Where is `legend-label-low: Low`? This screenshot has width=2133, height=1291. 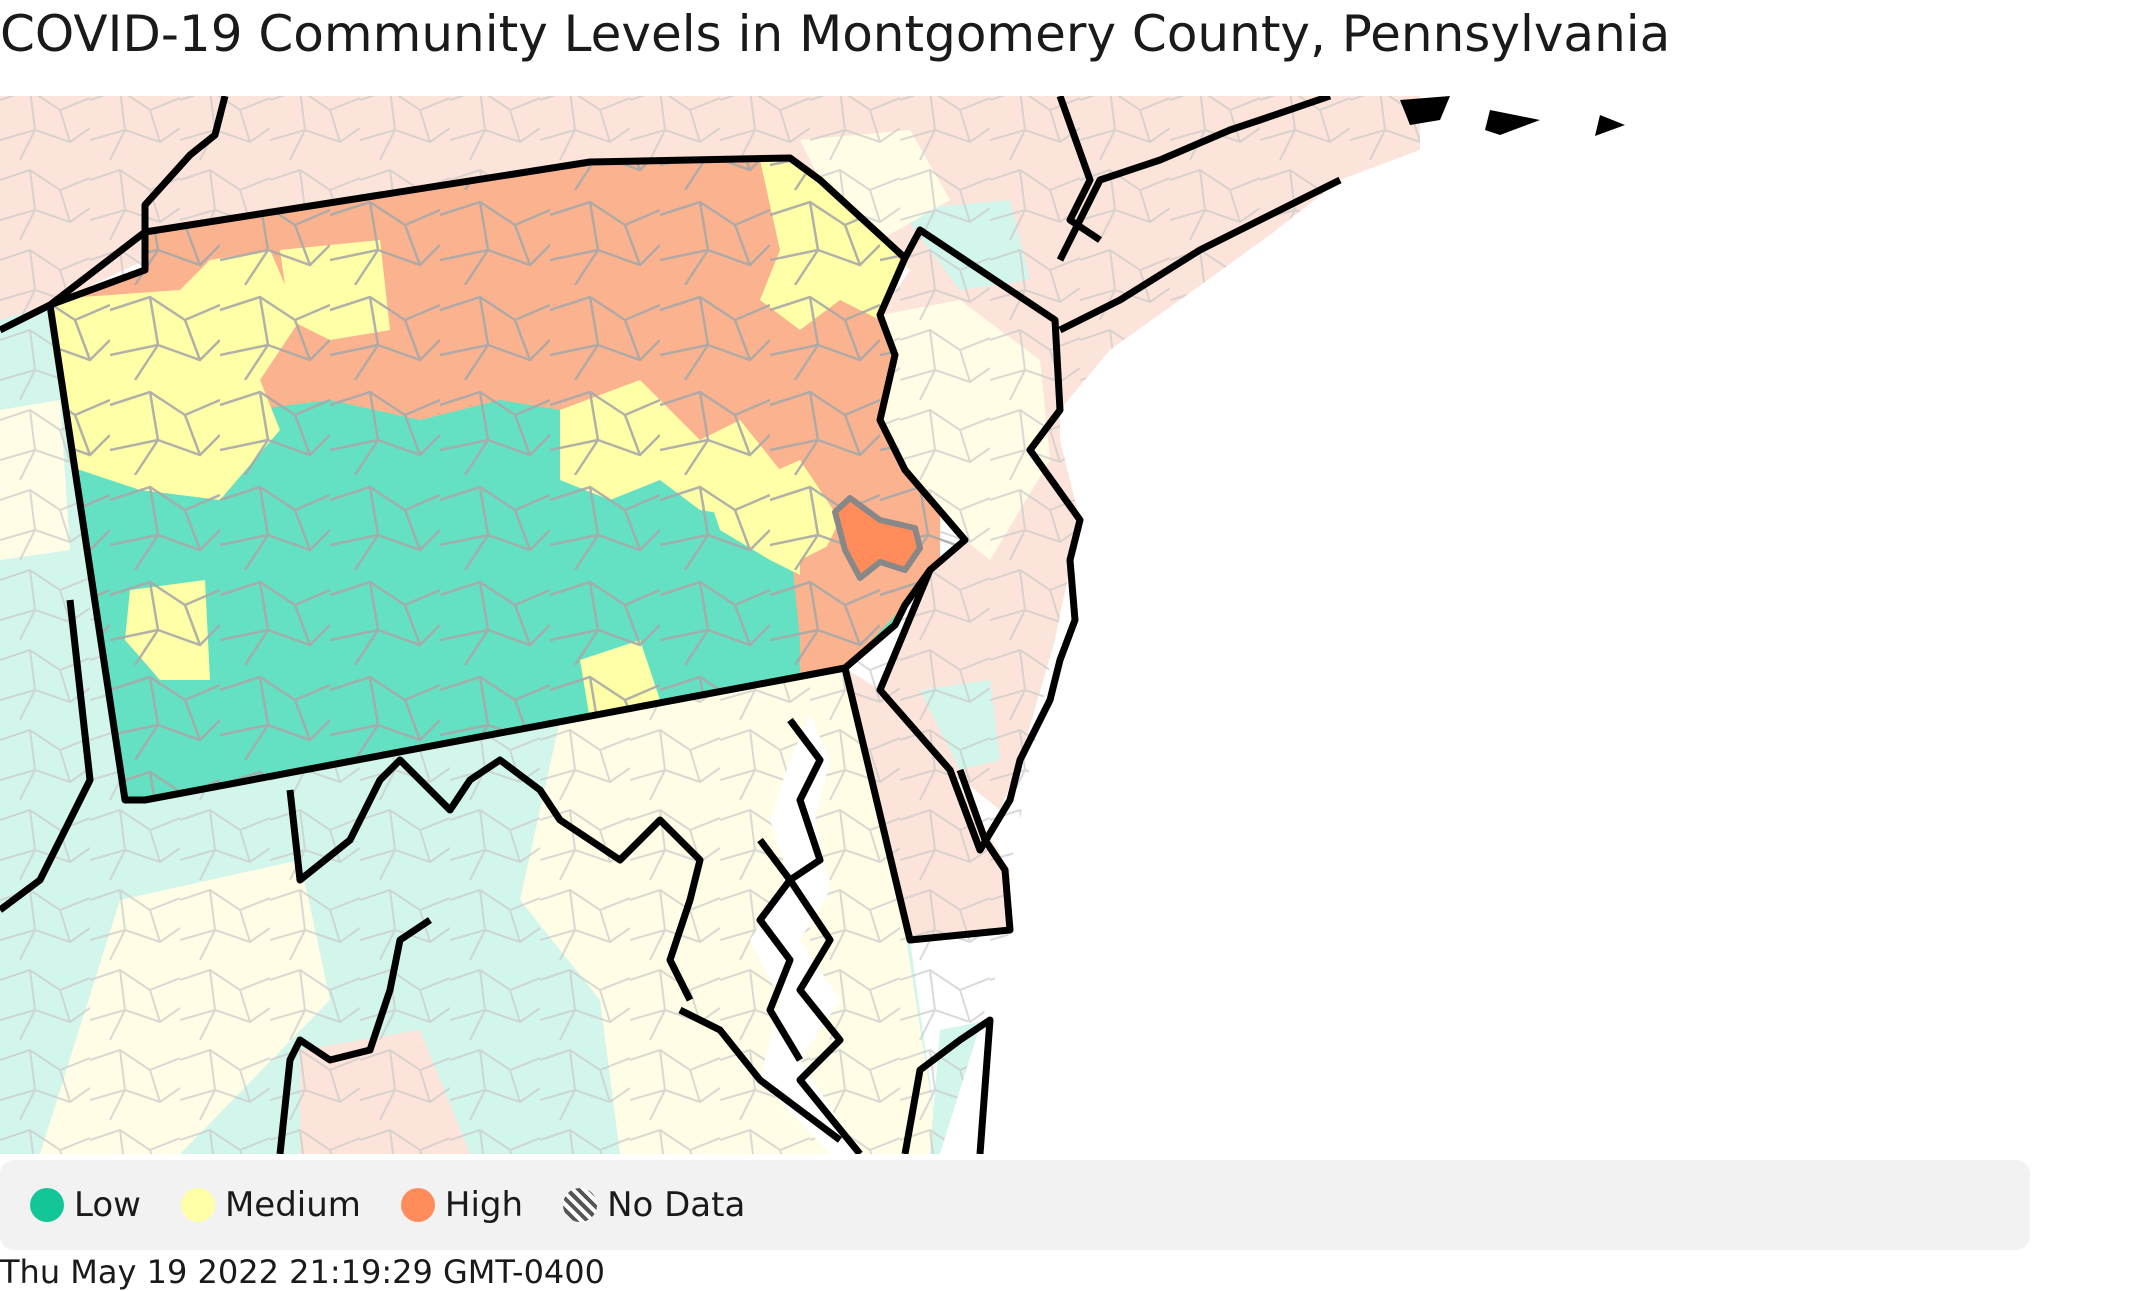 legend-label-low: Low is located at coordinates (107, 1205).